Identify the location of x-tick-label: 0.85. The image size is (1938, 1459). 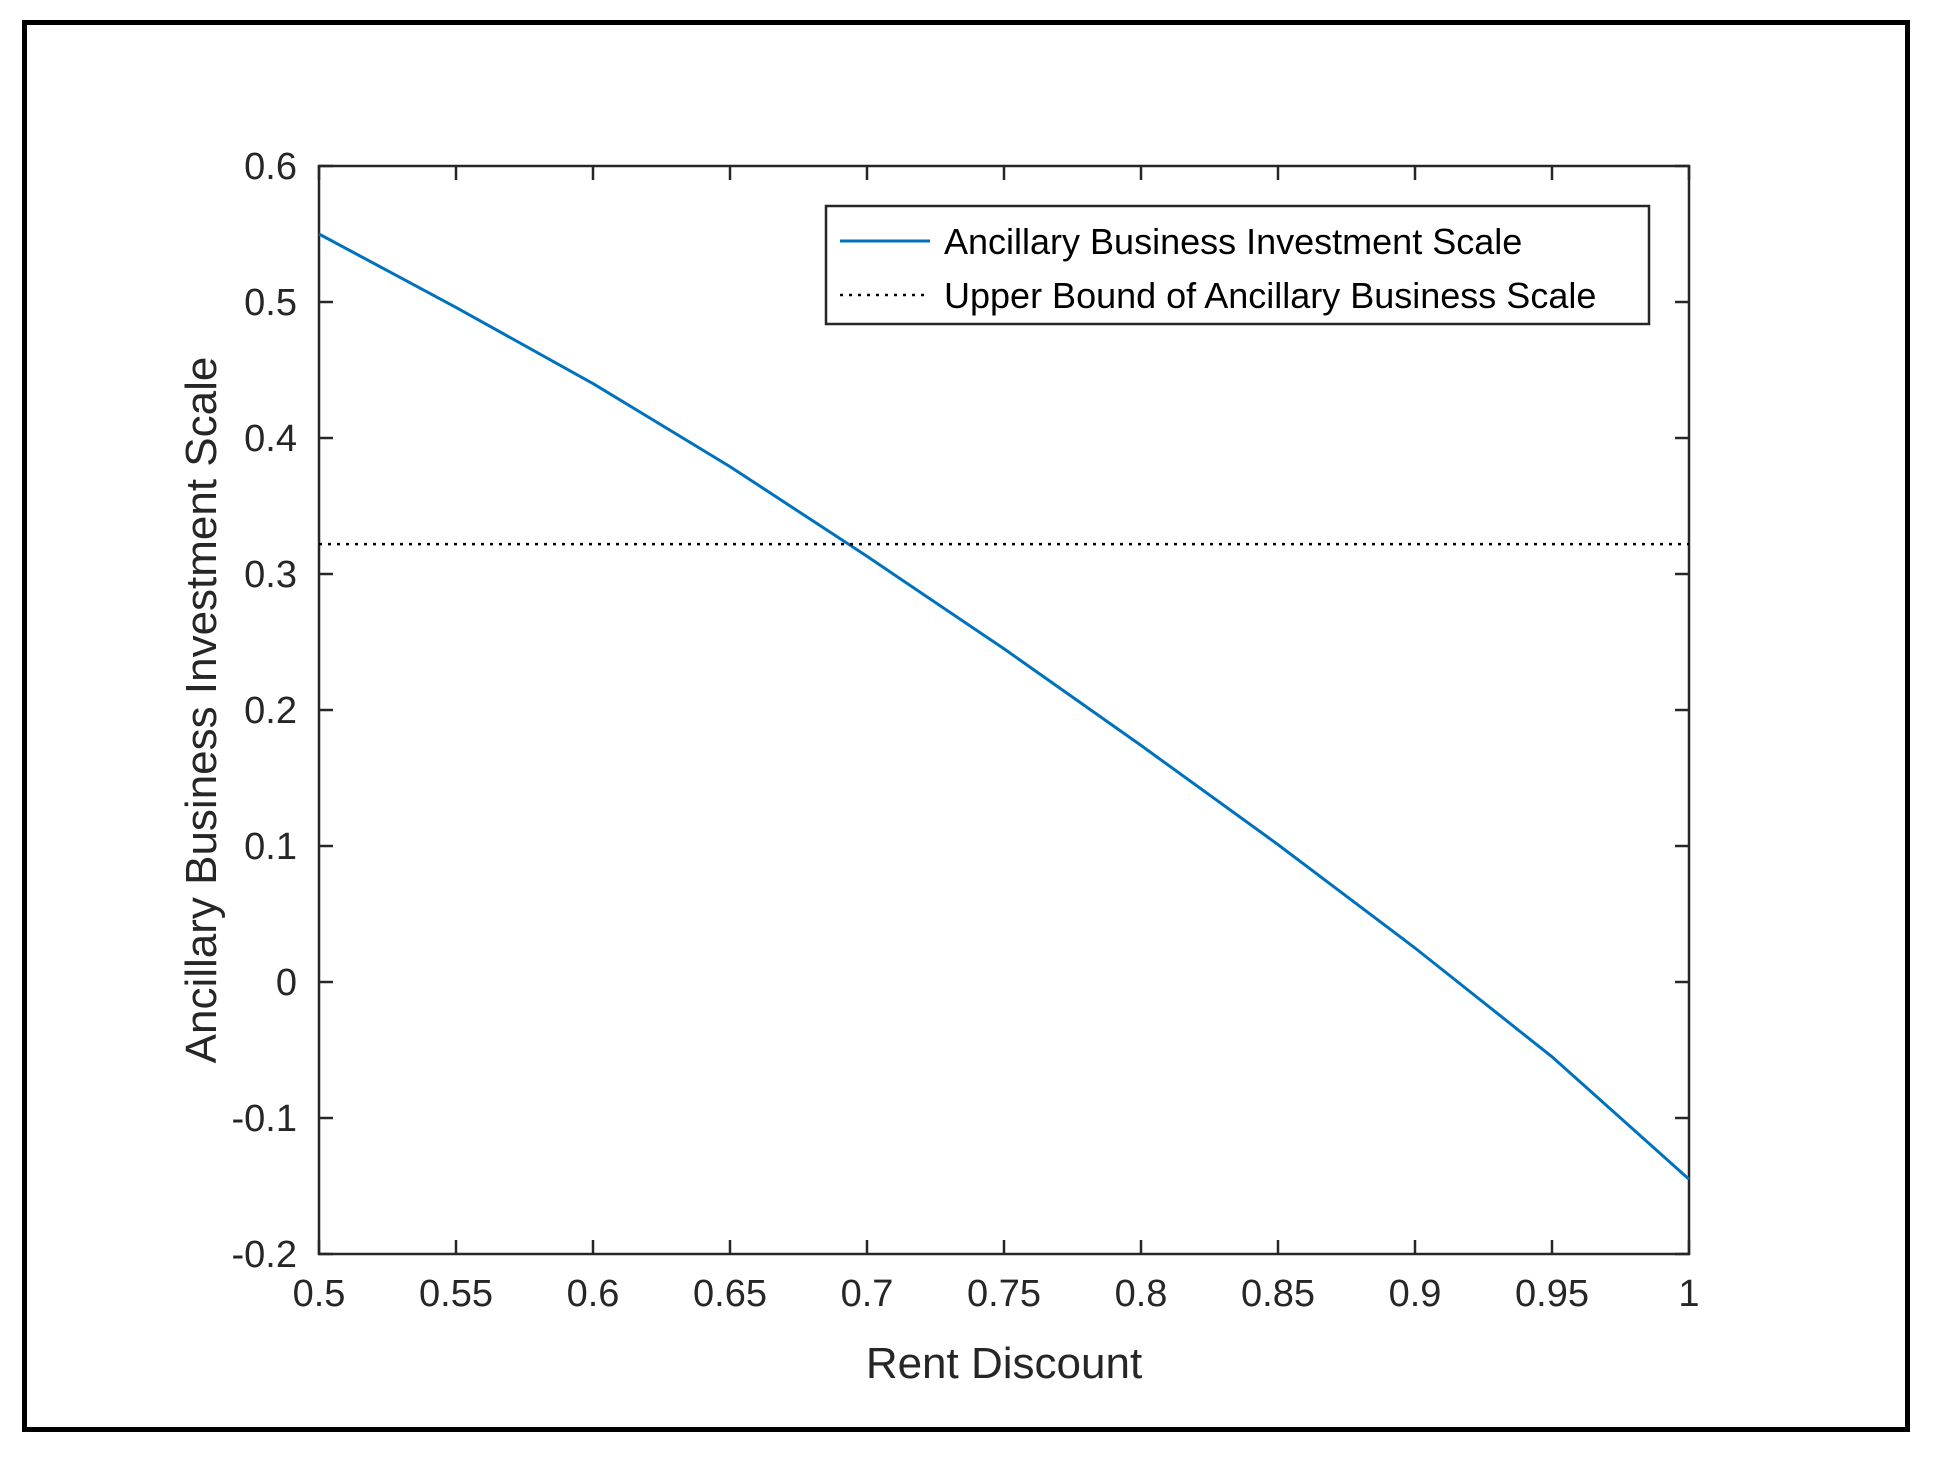
(1278, 1294).